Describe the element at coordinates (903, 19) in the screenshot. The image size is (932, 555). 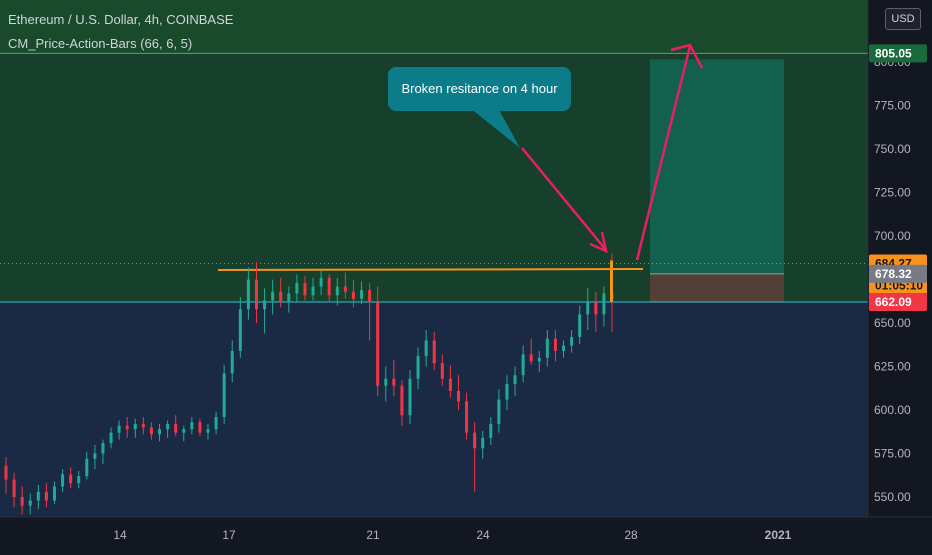
I see `currency-button: USD` at that location.